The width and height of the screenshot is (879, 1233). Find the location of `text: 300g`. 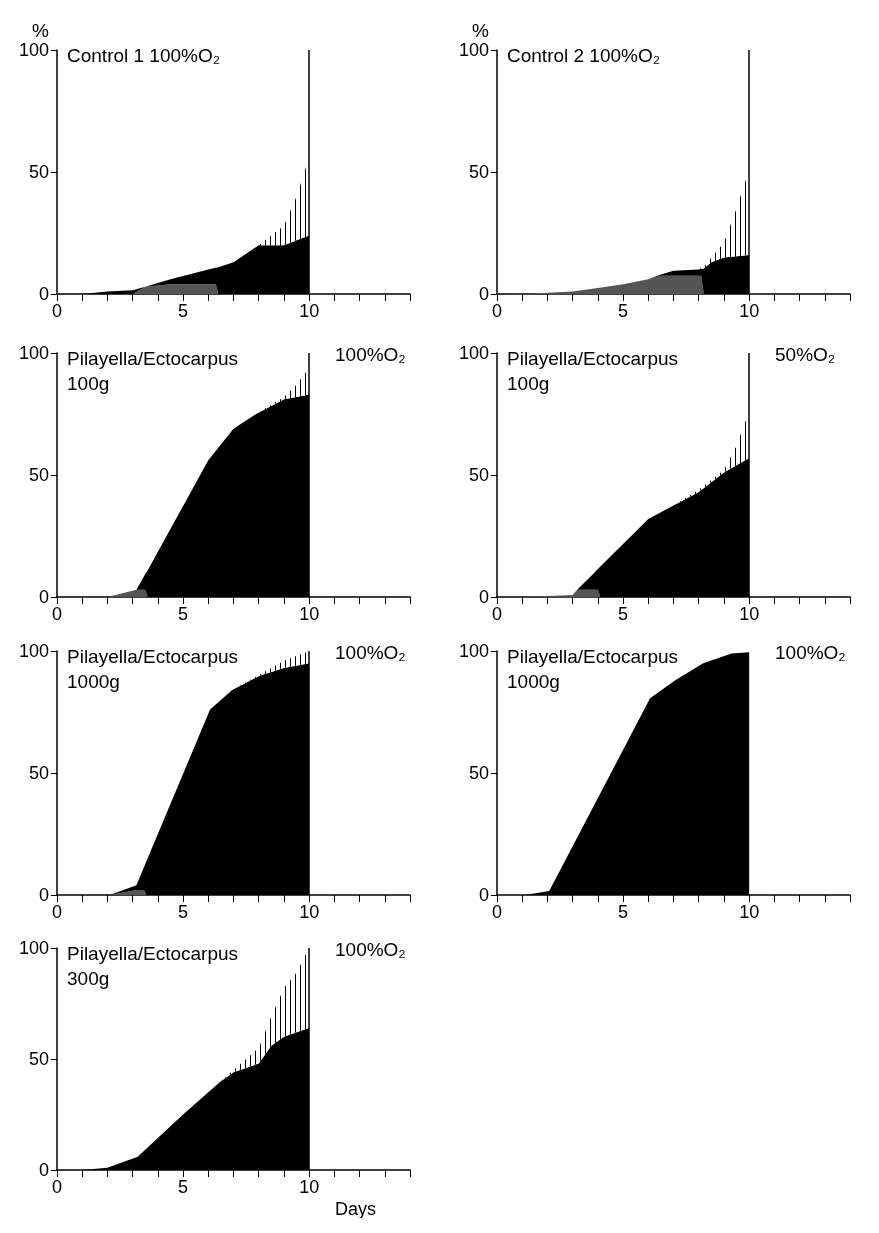

text: 300g is located at coordinates (88, 978).